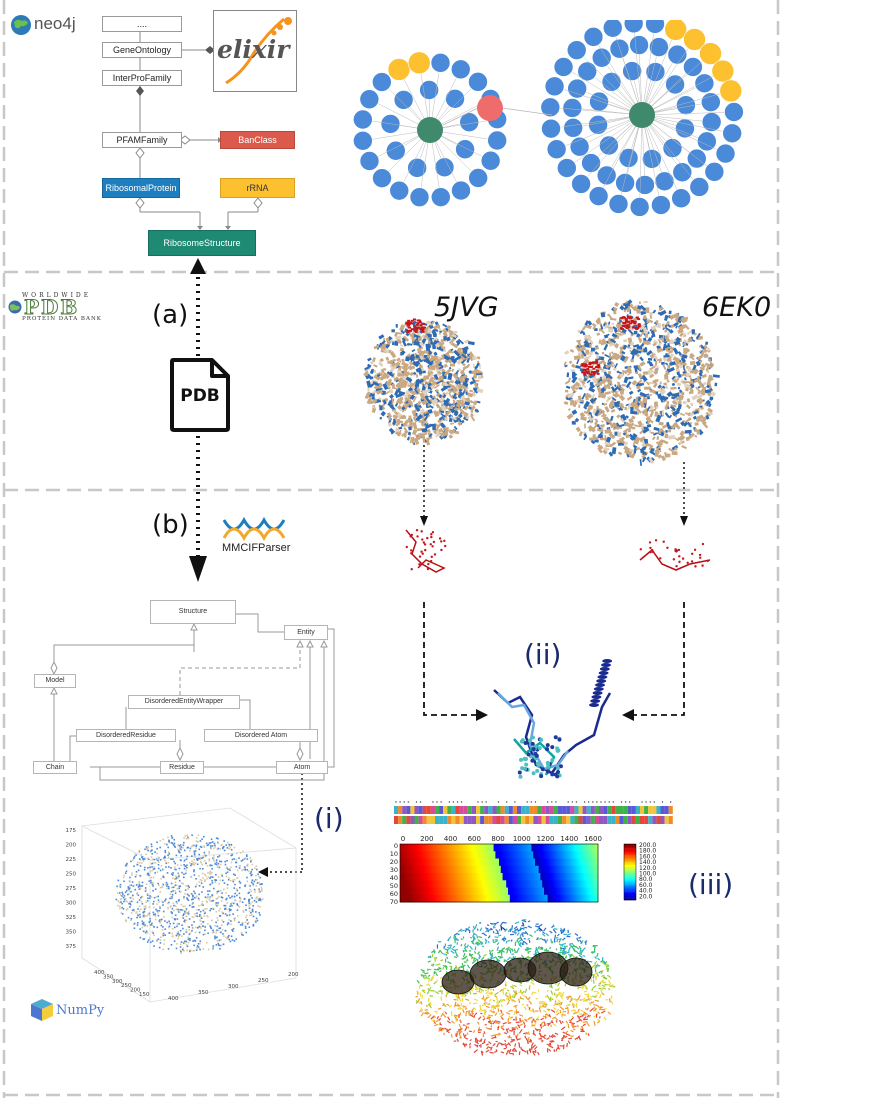  I want to click on heatmap-y-tick: 50, so click(394, 886).